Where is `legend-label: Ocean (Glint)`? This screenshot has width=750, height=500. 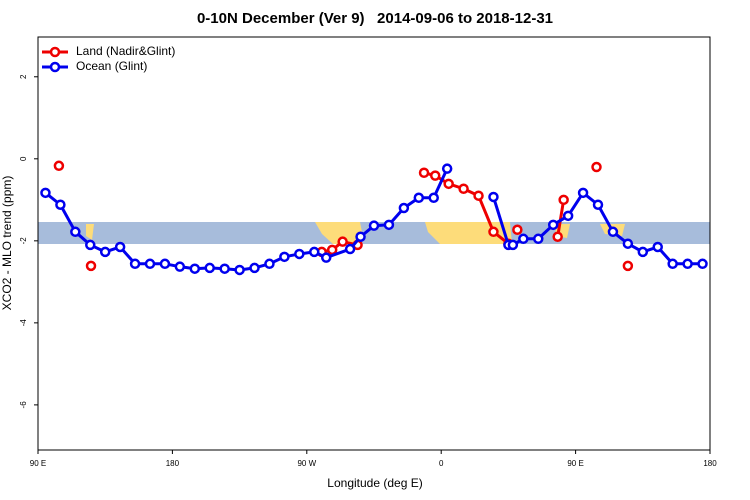 legend-label: Ocean (Glint) is located at coordinates (111, 66).